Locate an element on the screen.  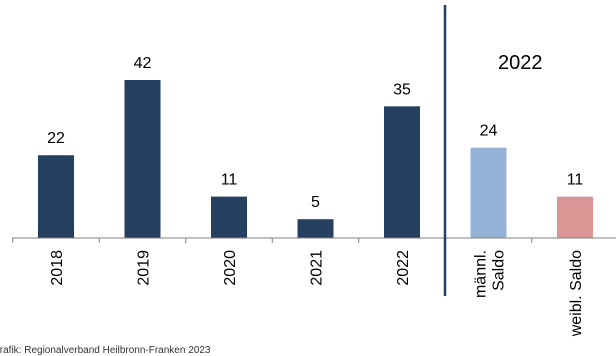
svg-text: 2019 is located at coordinates (144, 268).